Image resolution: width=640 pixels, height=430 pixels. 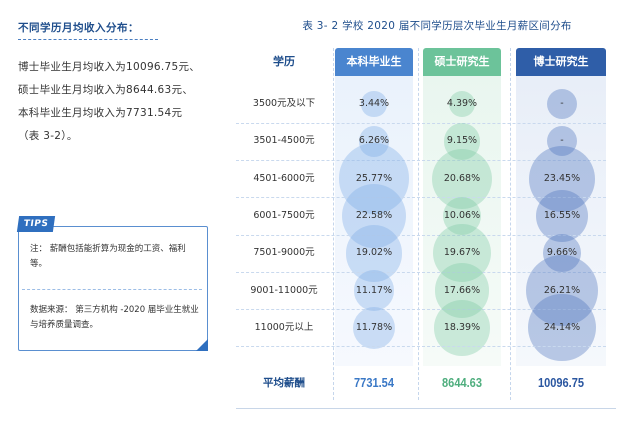 I want to click on header-master: 硕士研究生, so click(x=462, y=62).